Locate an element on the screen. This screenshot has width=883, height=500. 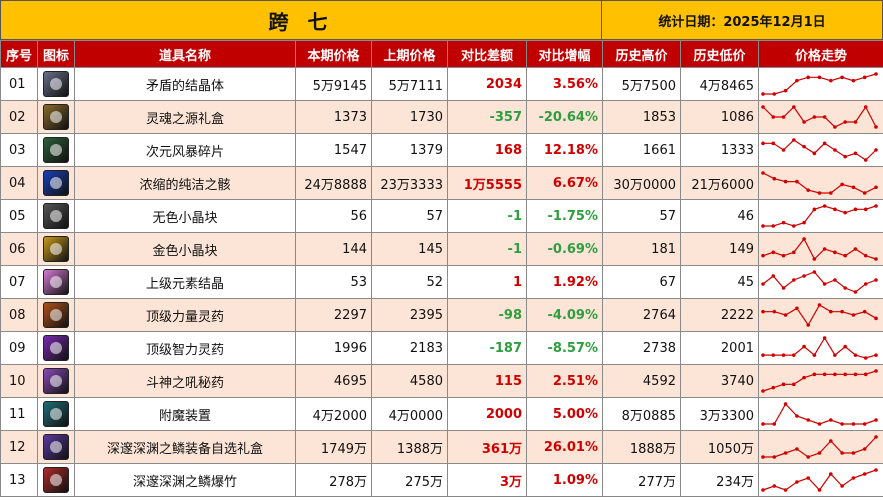
historical-low: 234万 is located at coordinates (719, 480).